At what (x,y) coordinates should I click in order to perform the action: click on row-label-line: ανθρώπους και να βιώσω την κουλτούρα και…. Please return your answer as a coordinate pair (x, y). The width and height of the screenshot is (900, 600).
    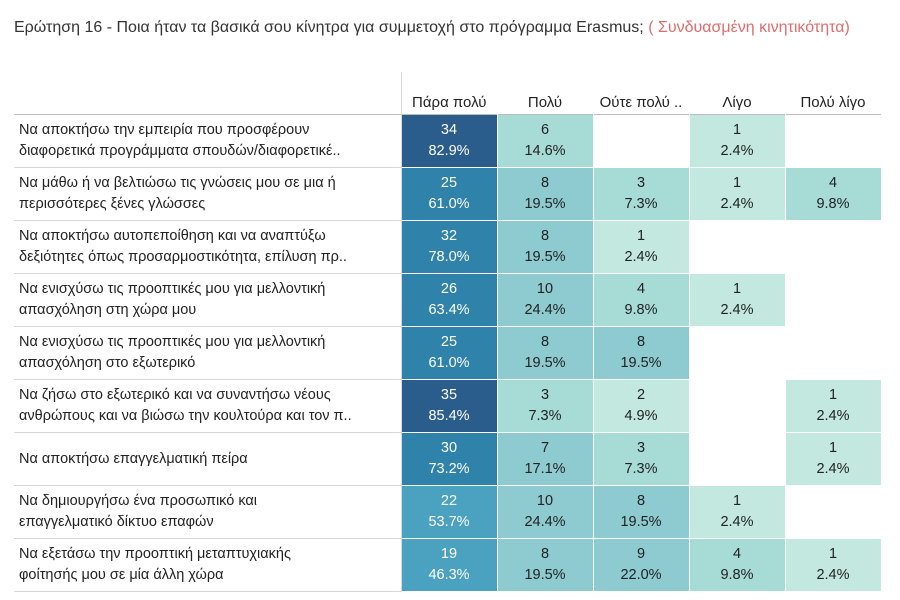
    Looking at the image, I should click on (185, 416).